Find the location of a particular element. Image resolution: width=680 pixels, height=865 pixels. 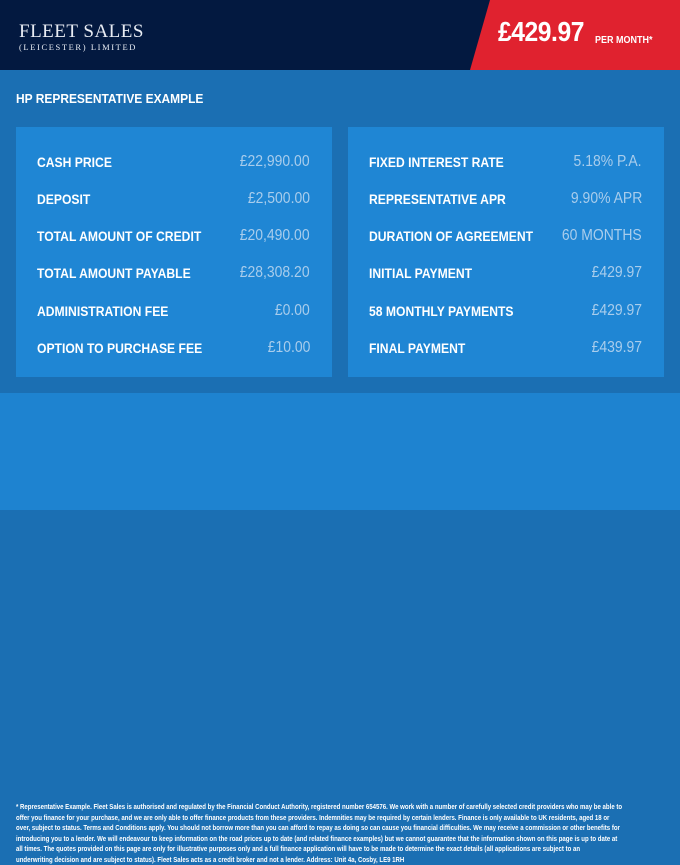

row-label: REPRESENTATIVE APR is located at coordinates (437, 199).